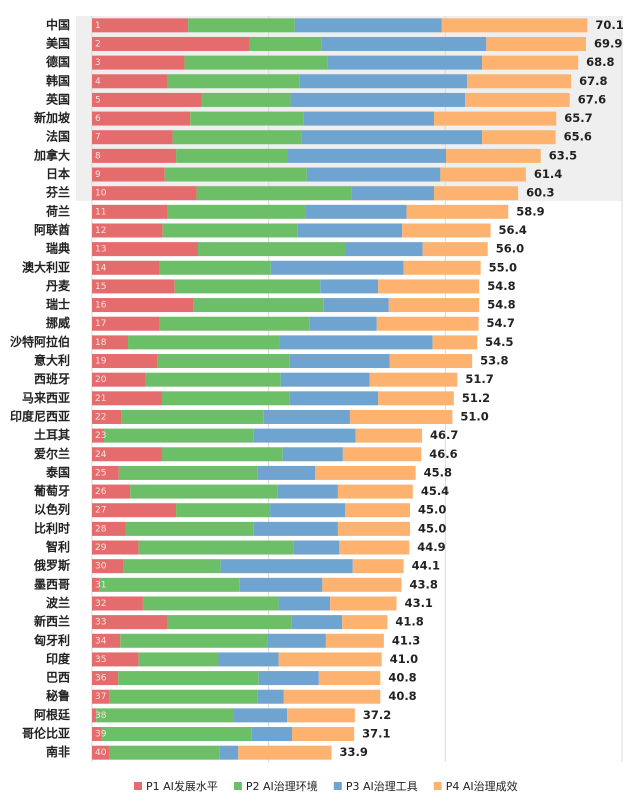 The height and width of the screenshot is (809, 640). What do you see at coordinates (100, 436) in the screenshot?
I see `rank-label: 23` at bounding box center [100, 436].